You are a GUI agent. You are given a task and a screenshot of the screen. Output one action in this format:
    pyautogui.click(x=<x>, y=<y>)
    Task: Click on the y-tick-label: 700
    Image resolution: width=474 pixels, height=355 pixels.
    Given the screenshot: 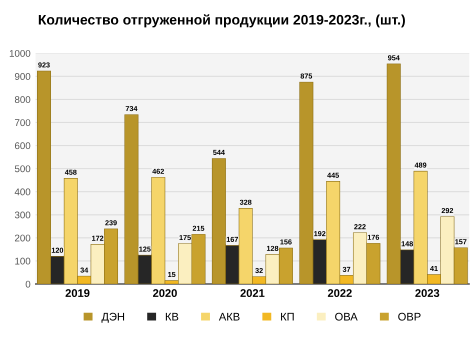 What is the action you would take?
    pyautogui.click(x=22, y=122)
    